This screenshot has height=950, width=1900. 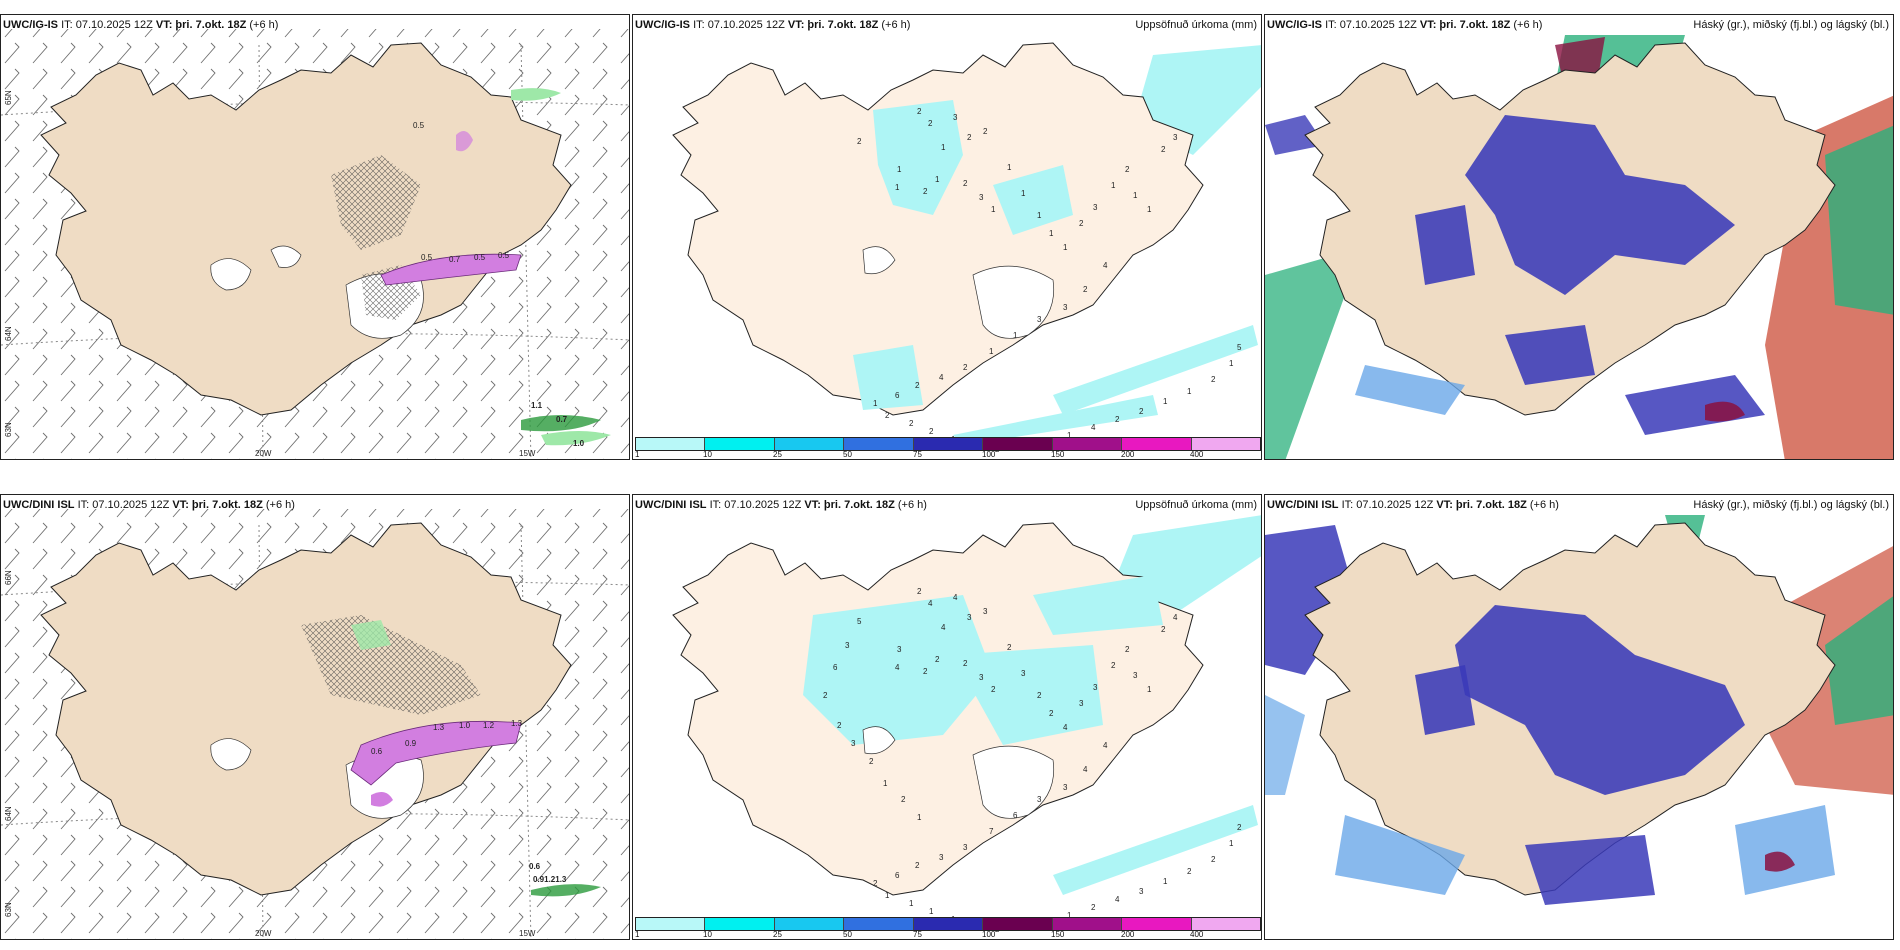 What do you see at coordinates (579, 443) in the screenshot?
I see `wind-value-8: 1.0` at bounding box center [579, 443].